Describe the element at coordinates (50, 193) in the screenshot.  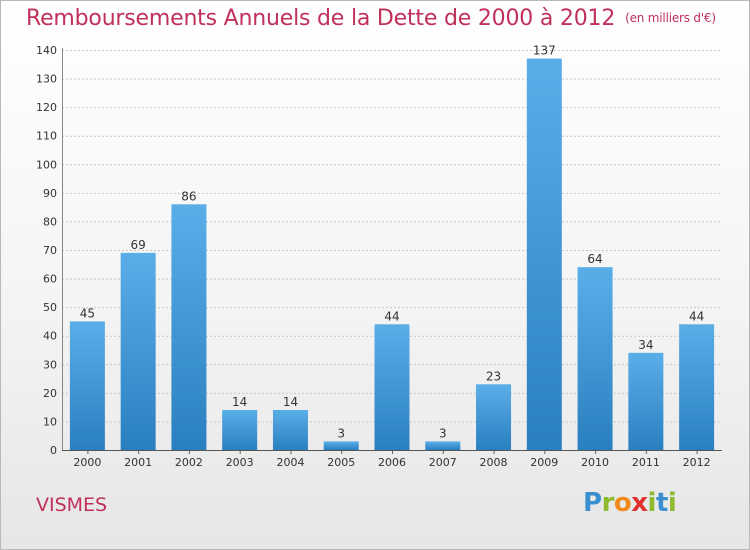
I see `y-tick-label: 90` at that location.